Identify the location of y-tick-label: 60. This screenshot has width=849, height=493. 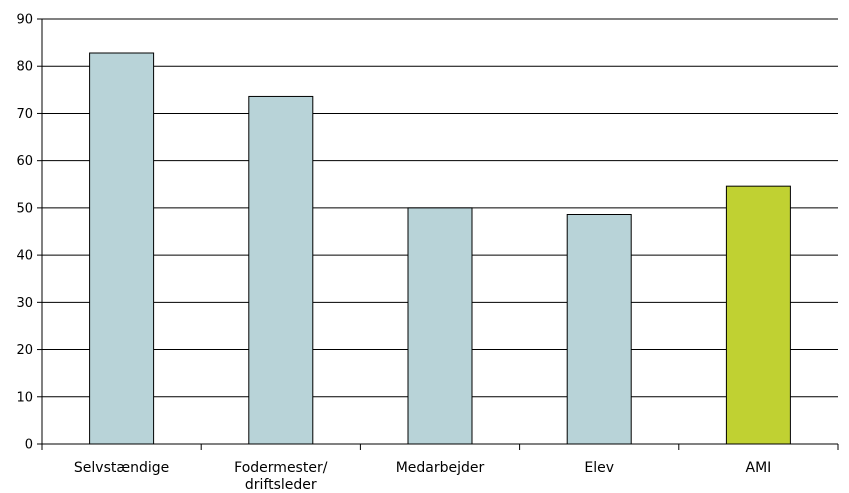
(24, 161).